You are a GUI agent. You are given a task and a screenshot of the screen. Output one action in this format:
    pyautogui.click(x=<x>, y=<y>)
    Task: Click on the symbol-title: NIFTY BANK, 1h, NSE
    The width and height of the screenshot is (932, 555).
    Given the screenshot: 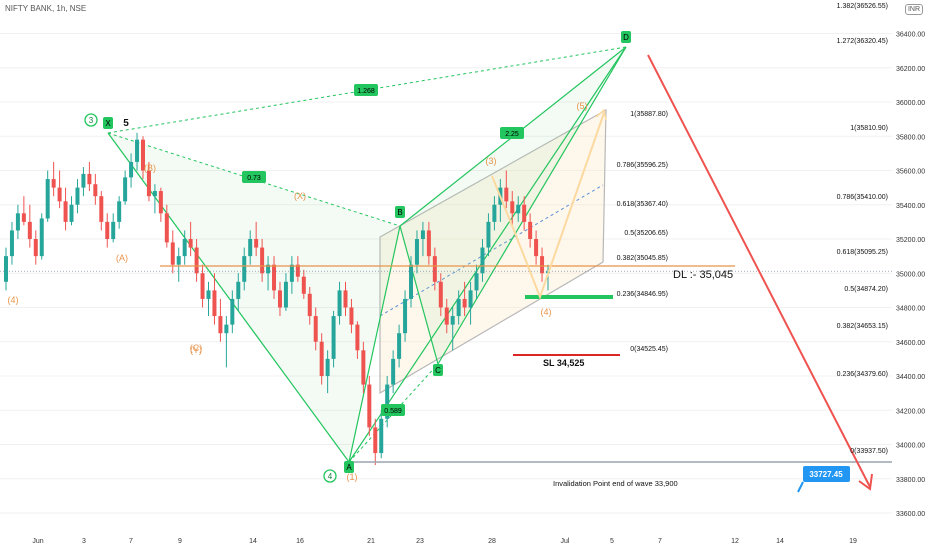 What is the action you would take?
    pyautogui.click(x=46, y=8)
    